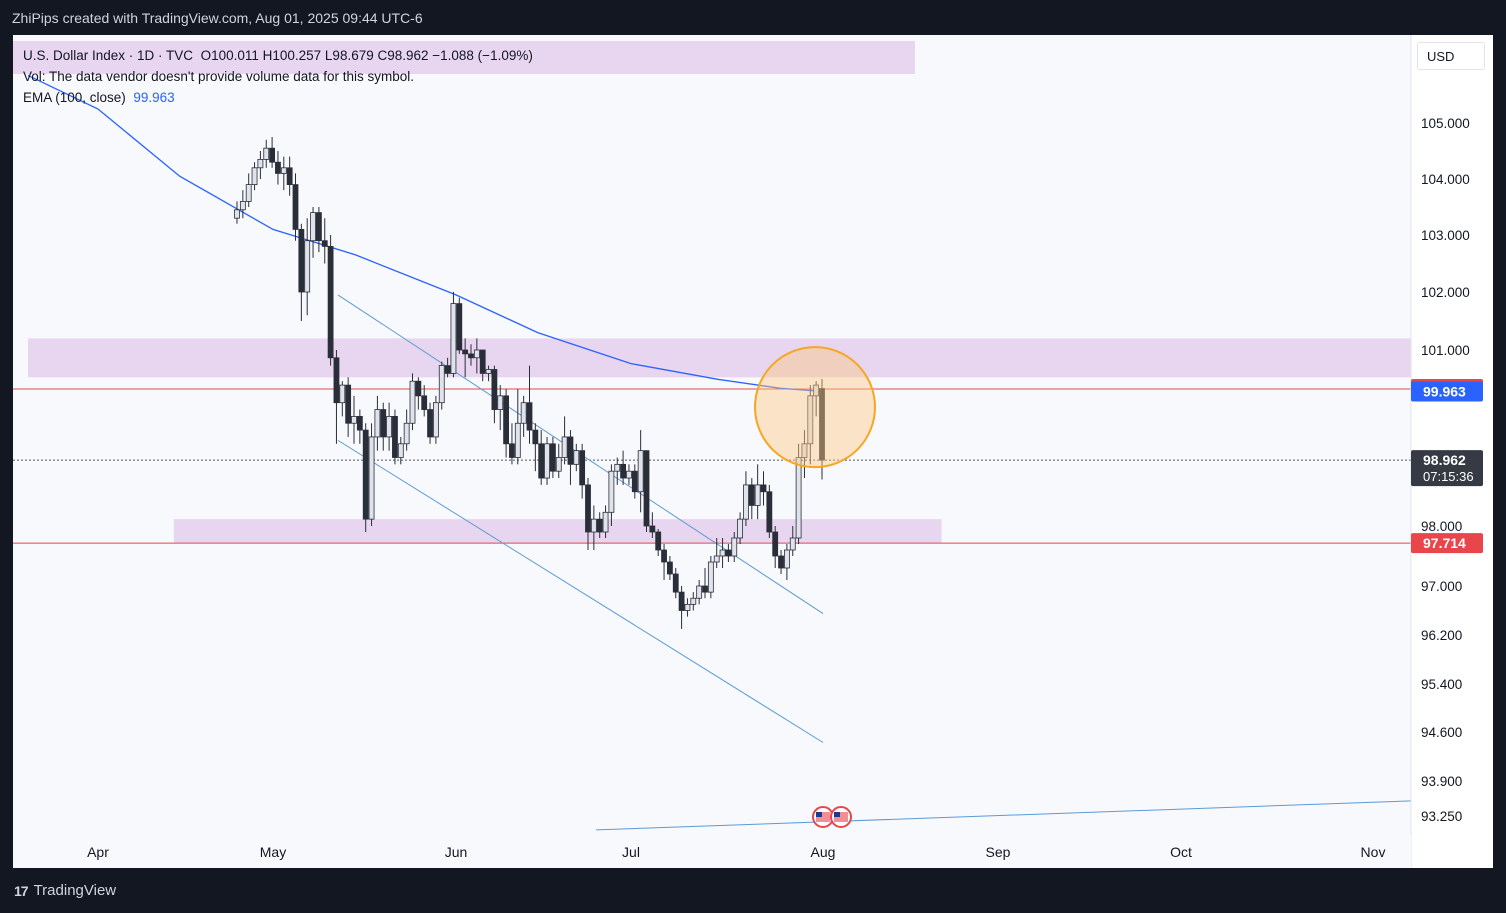 The height and width of the screenshot is (913, 1506). What do you see at coordinates (21, 890) in the screenshot?
I see `tradingview-logo-icon: 17` at bounding box center [21, 890].